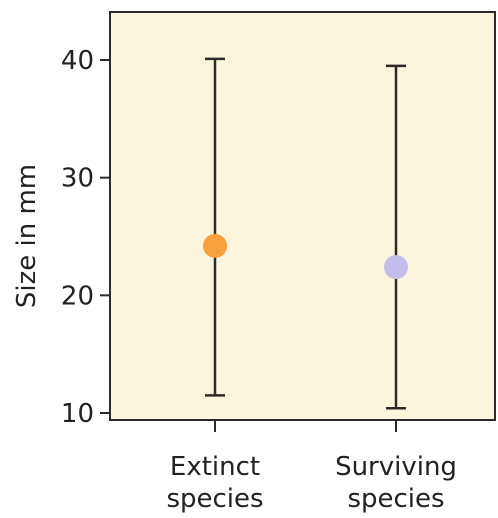  I want to click on y-tick-label: 30, so click(77, 179).